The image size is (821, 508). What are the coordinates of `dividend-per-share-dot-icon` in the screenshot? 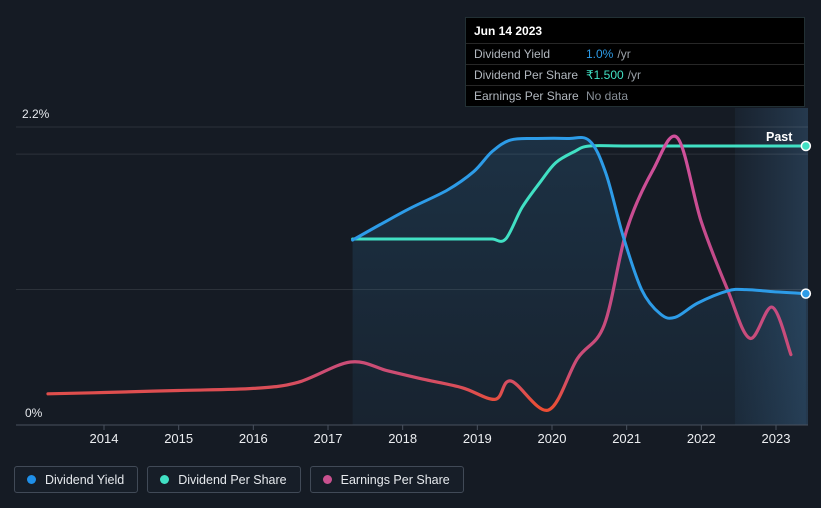 It's located at (165, 479).